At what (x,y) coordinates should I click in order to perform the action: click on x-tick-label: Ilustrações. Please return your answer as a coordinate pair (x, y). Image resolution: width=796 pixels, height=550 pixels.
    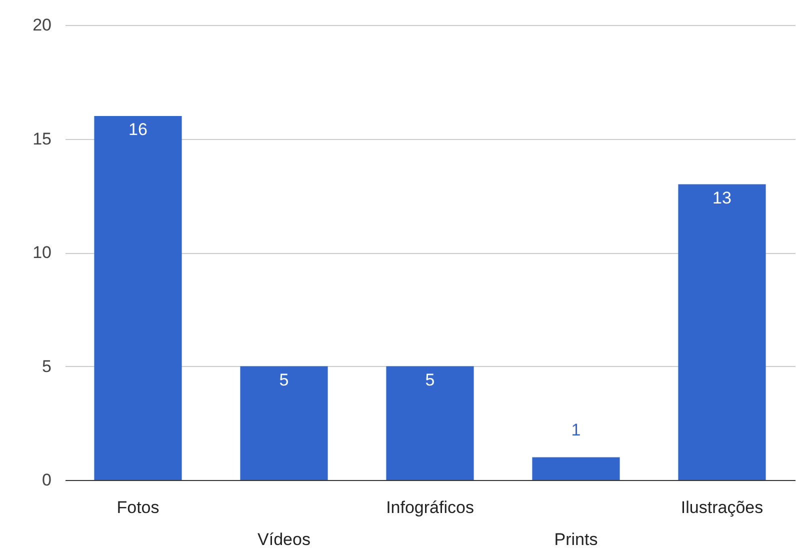
    Looking at the image, I should click on (722, 507).